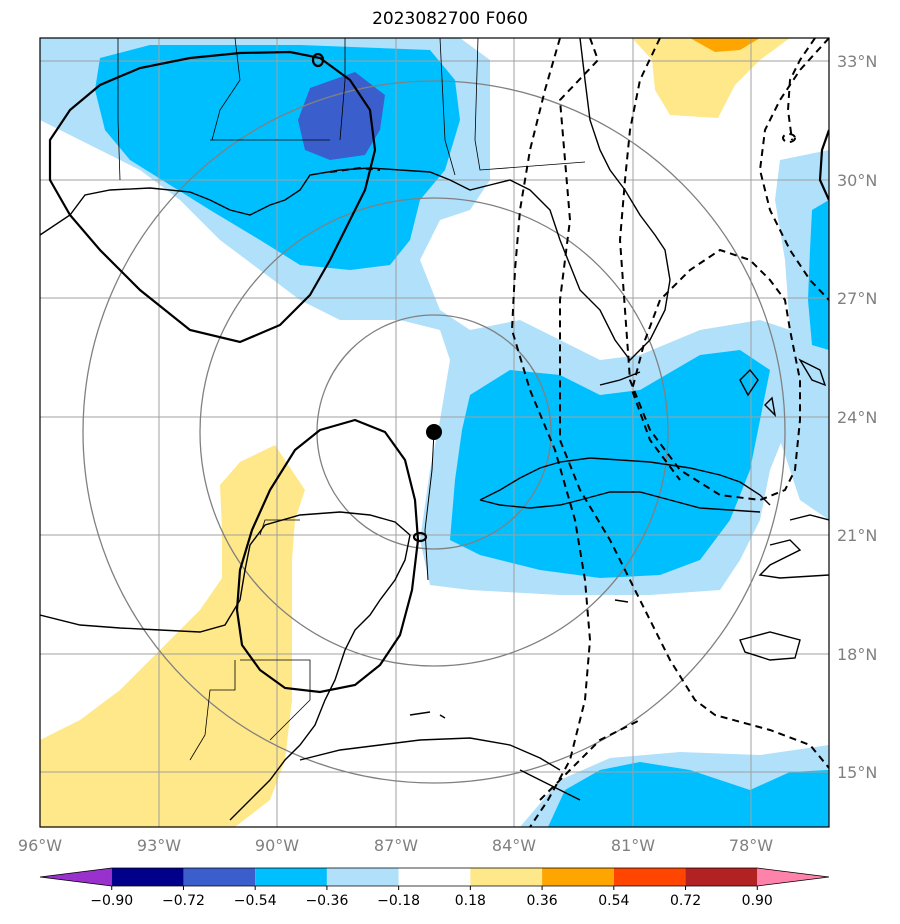 This screenshot has width=900, height=924. I want to click on lon-tick-label: 78°W, so click(751, 845).